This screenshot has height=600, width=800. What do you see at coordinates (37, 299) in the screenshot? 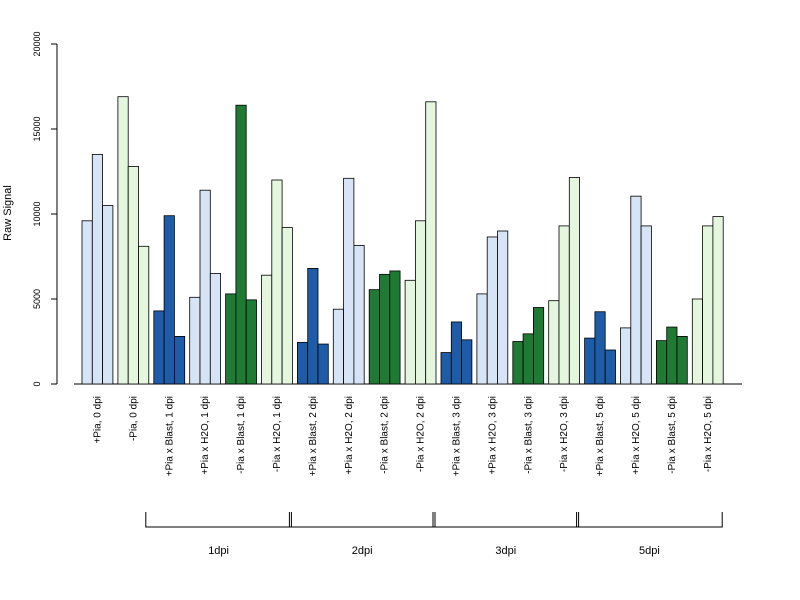
I see `y-tick-label: 5000` at bounding box center [37, 299].